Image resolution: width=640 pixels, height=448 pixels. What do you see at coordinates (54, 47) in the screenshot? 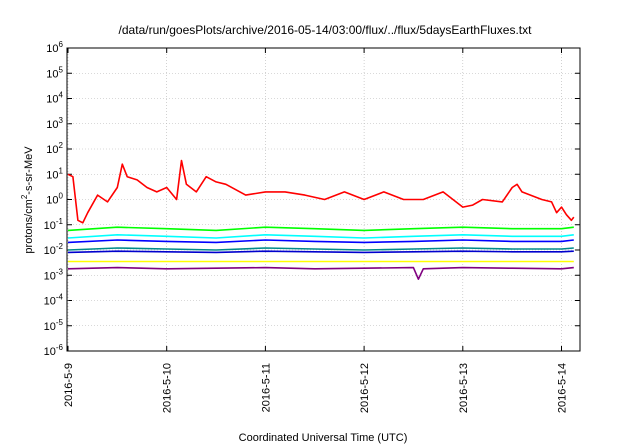
I see `y-tick-label: 10⁶` at bounding box center [54, 47].